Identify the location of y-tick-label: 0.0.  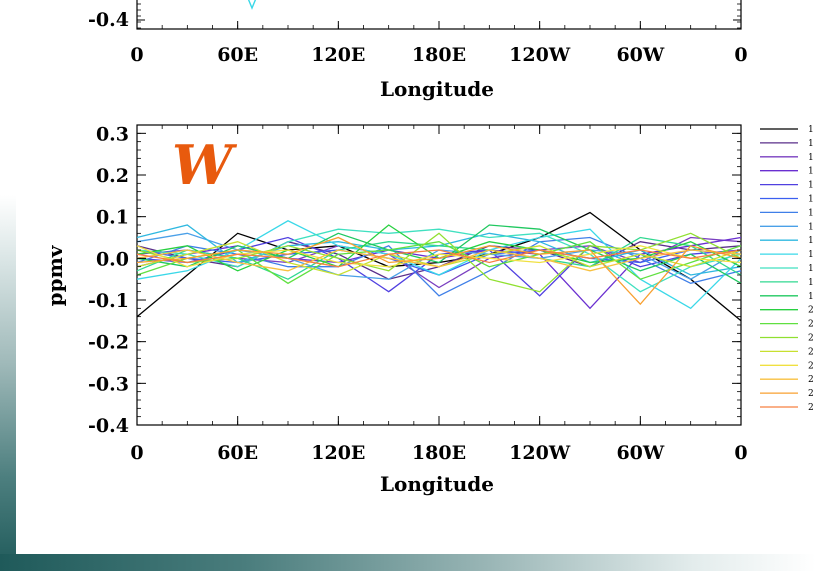
(112, 259).